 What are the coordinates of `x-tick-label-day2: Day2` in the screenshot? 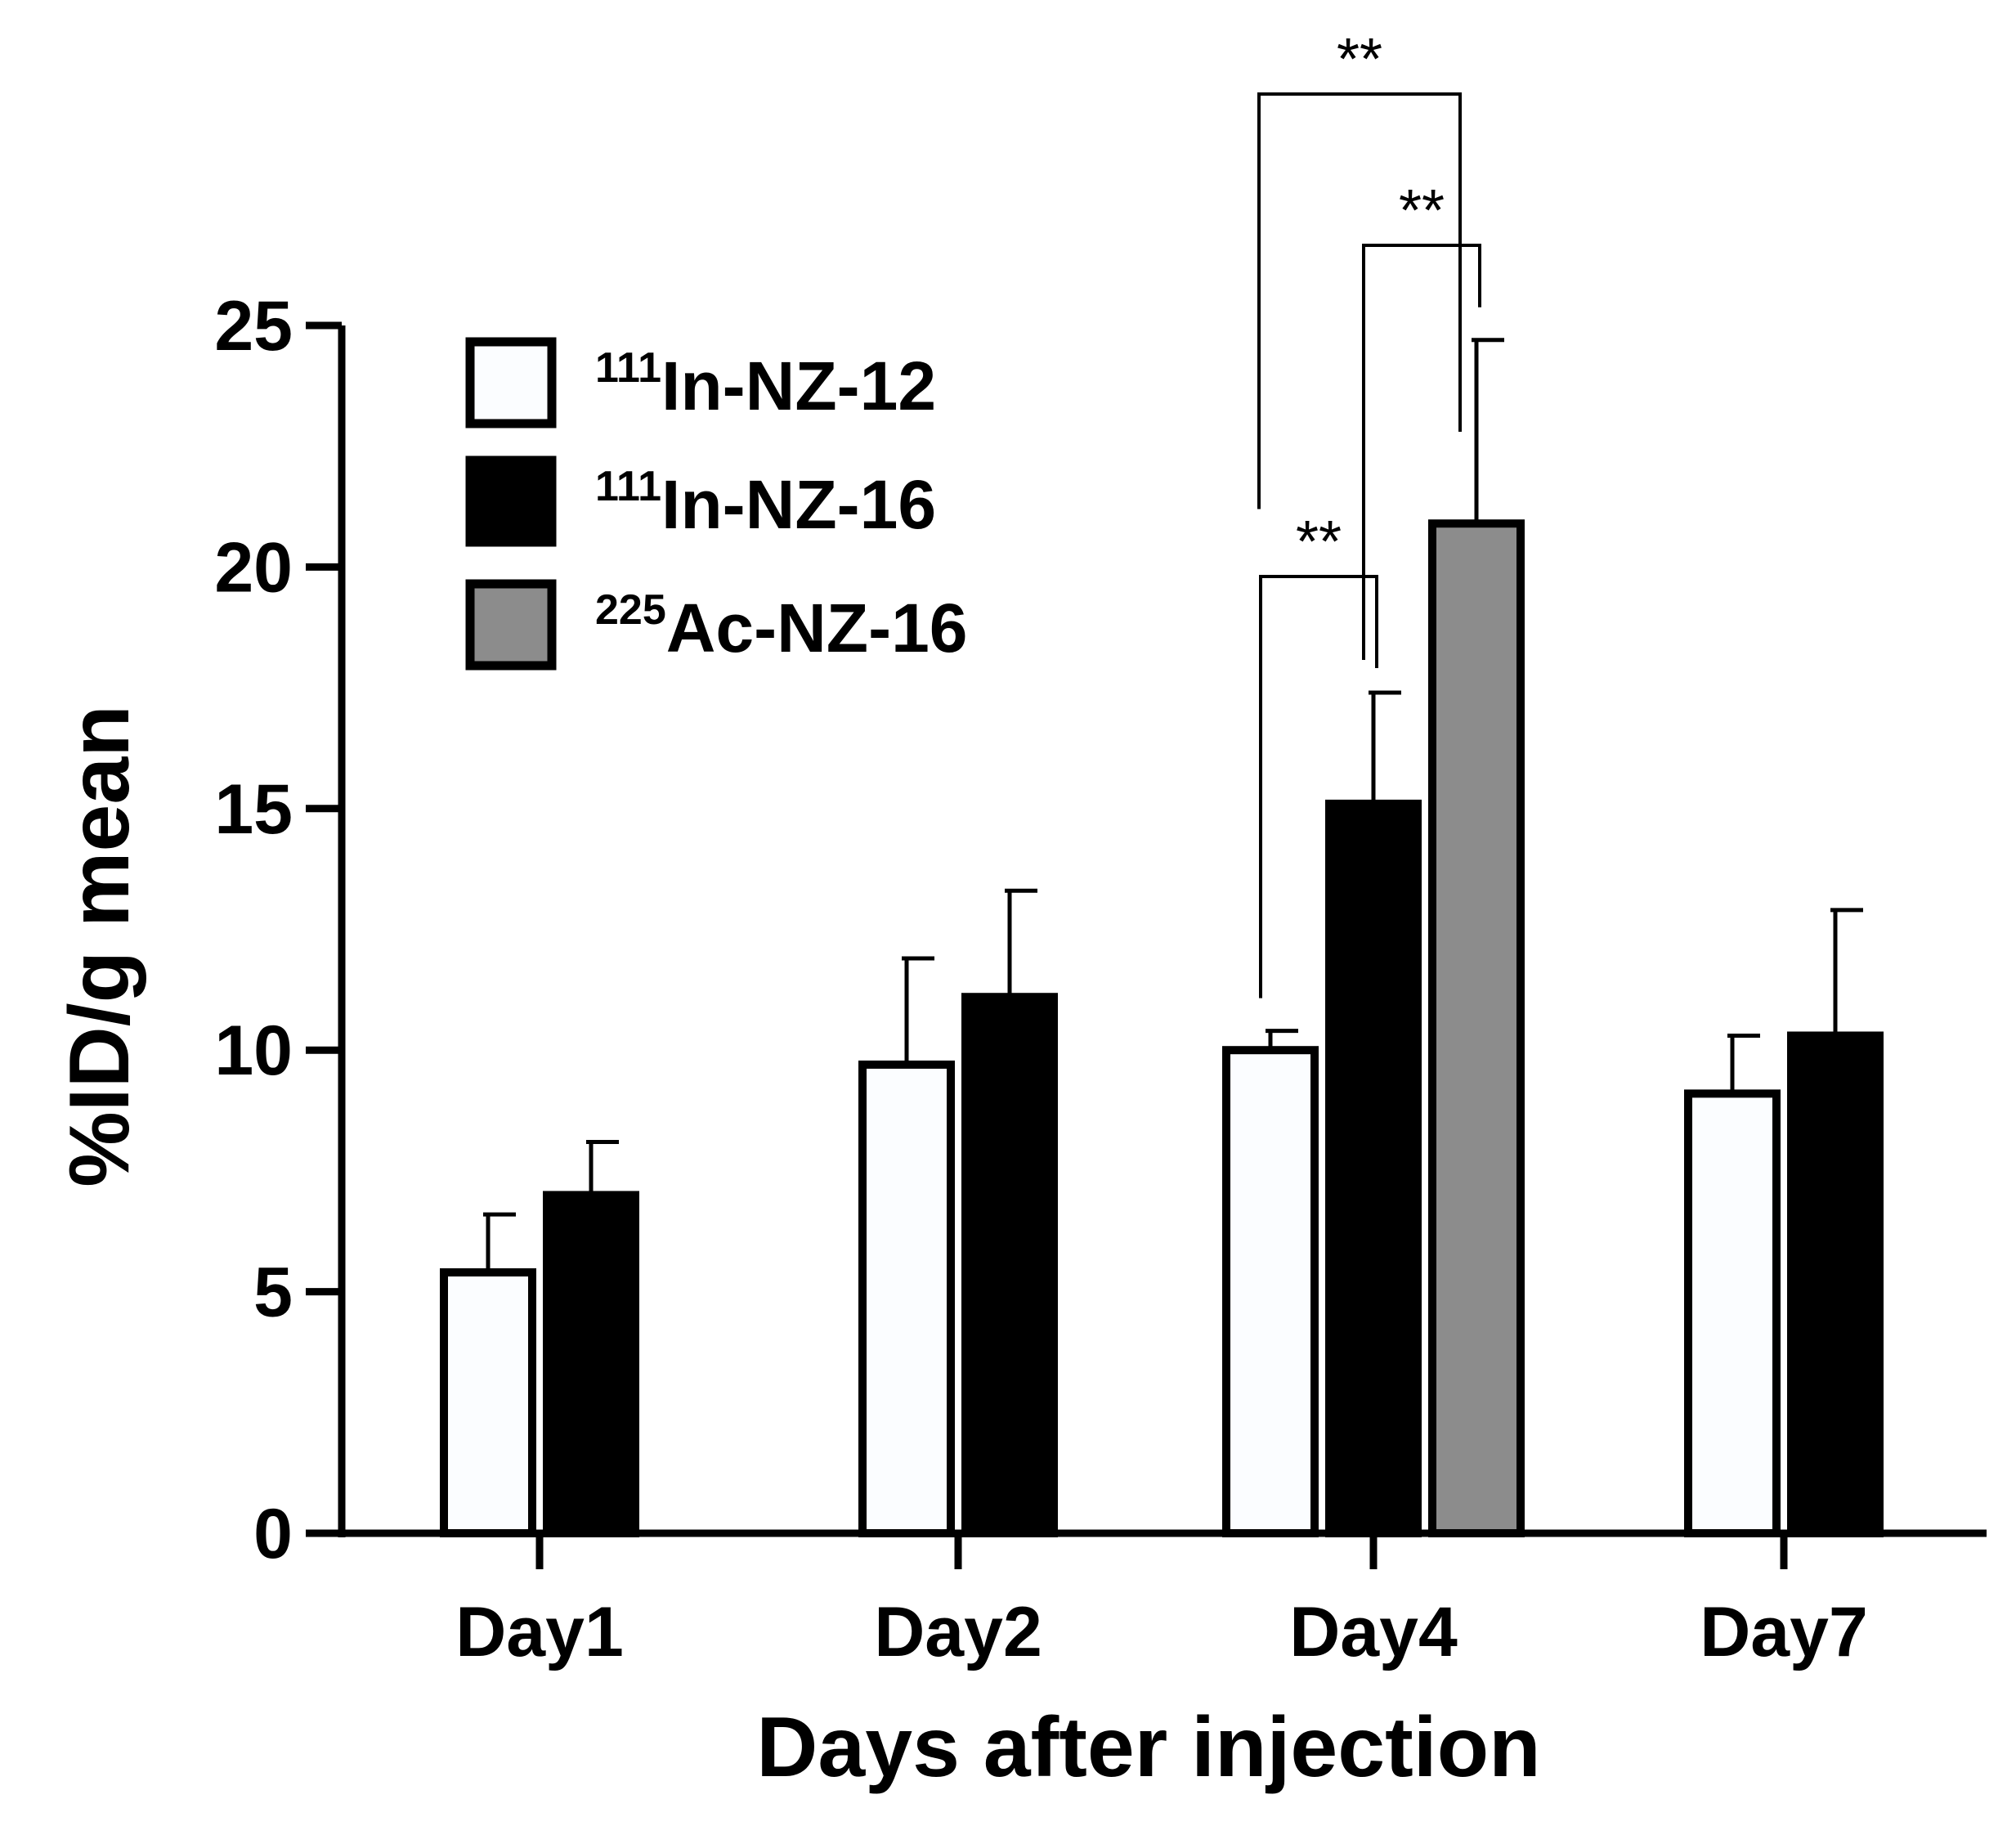 It's located at (958, 1632).